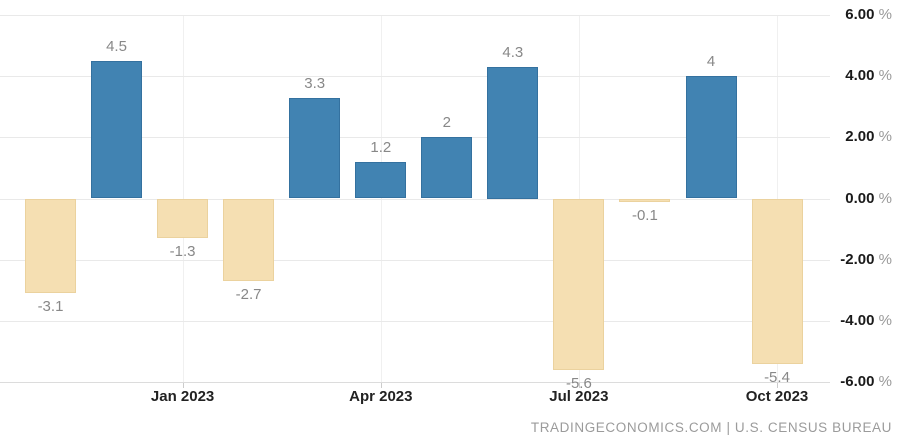 This screenshot has width=900, height=442. Describe the element at coordinates (857, 320) in the screenshot. I see `y-axis-value: -4.00` at that location.